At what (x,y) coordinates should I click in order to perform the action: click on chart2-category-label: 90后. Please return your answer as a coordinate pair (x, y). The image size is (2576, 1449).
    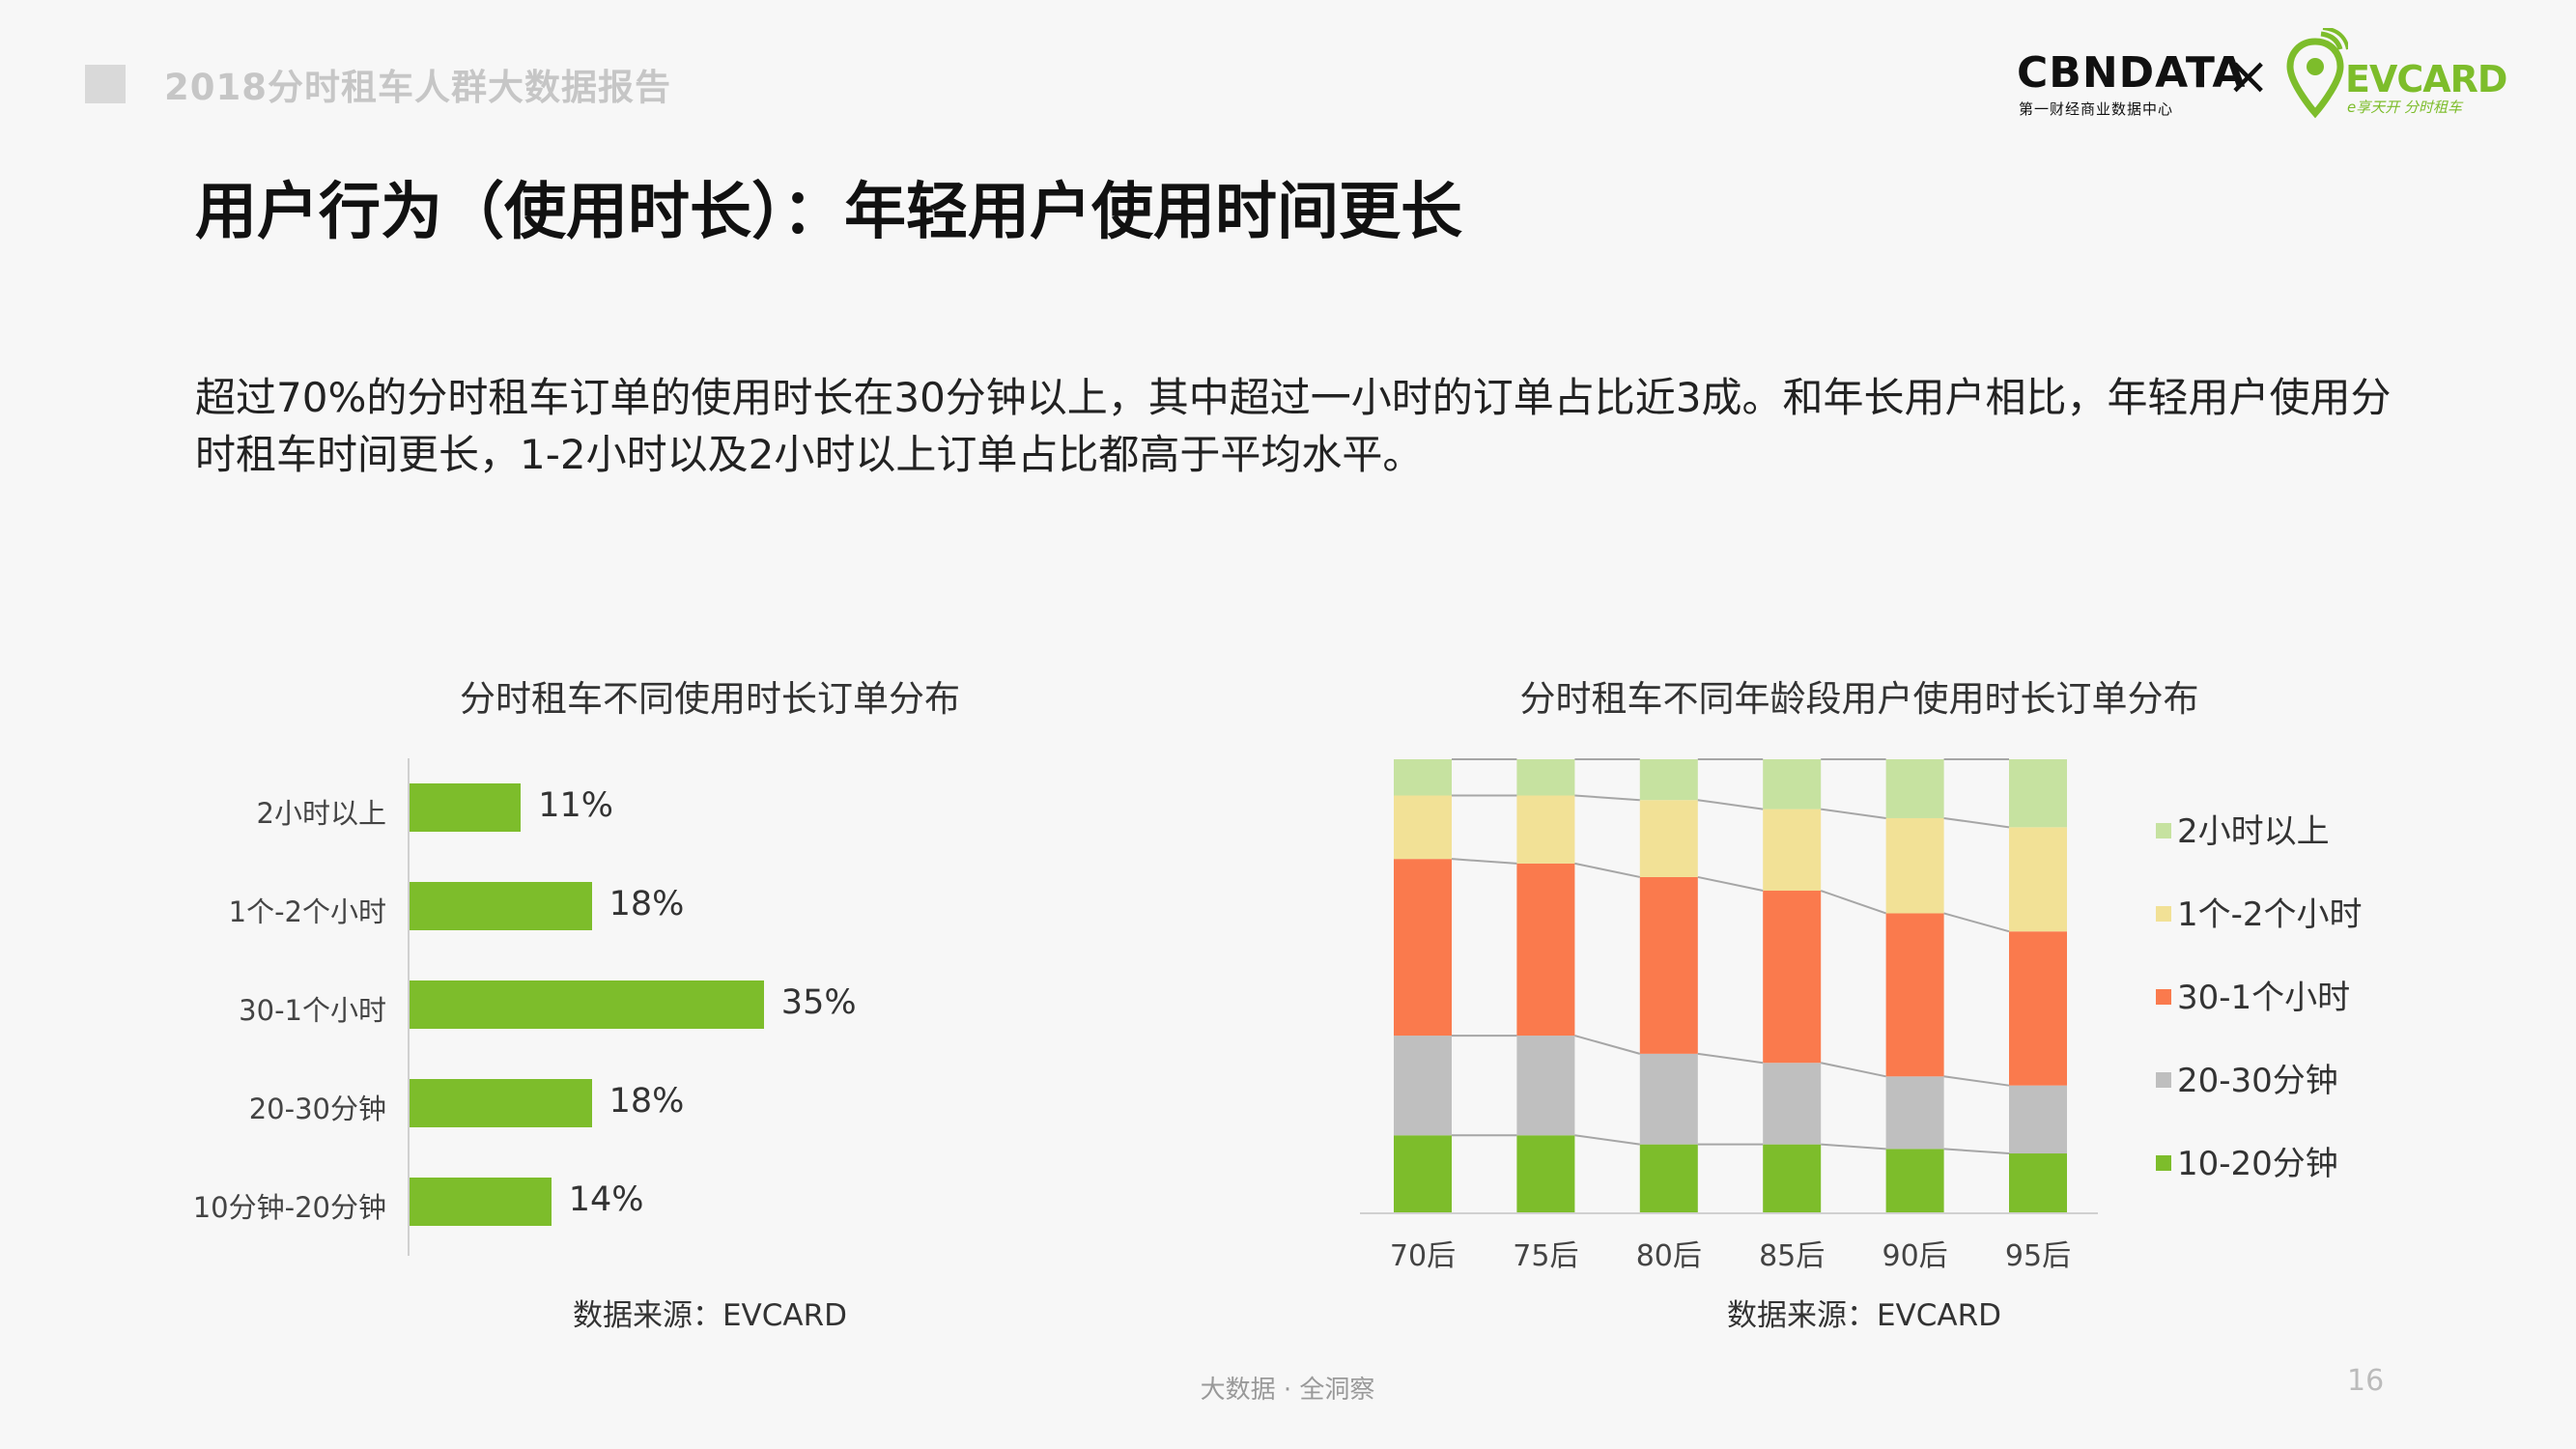
    Looking at the image, I should click on (1915, 1256).